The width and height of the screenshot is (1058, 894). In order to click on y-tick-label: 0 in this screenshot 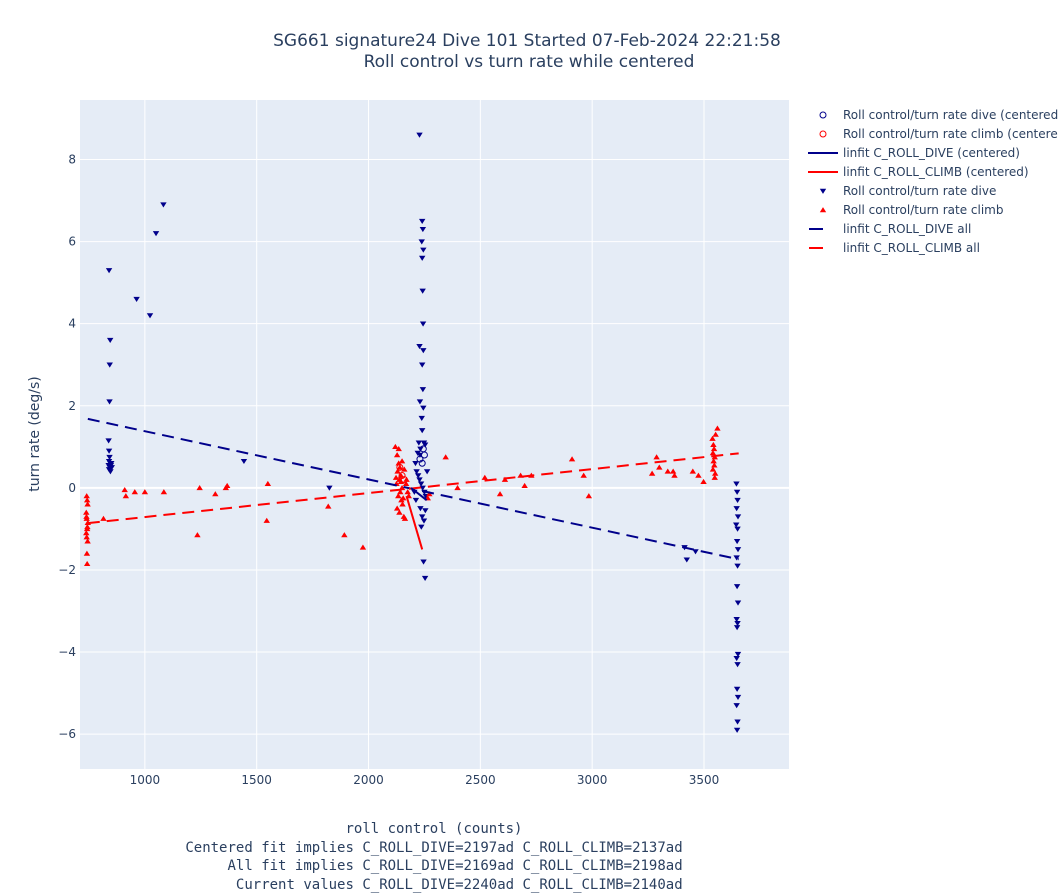, I will do `click(72, 488)`.